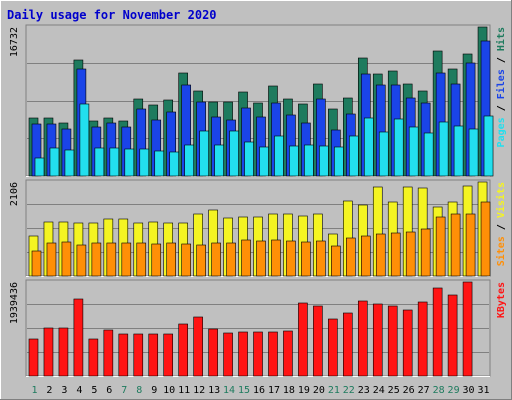 This screenshot has width=512, height=400. Describe the element at coordinates (244, 390) in the screenshot. I see `day-label: 15` at that location.